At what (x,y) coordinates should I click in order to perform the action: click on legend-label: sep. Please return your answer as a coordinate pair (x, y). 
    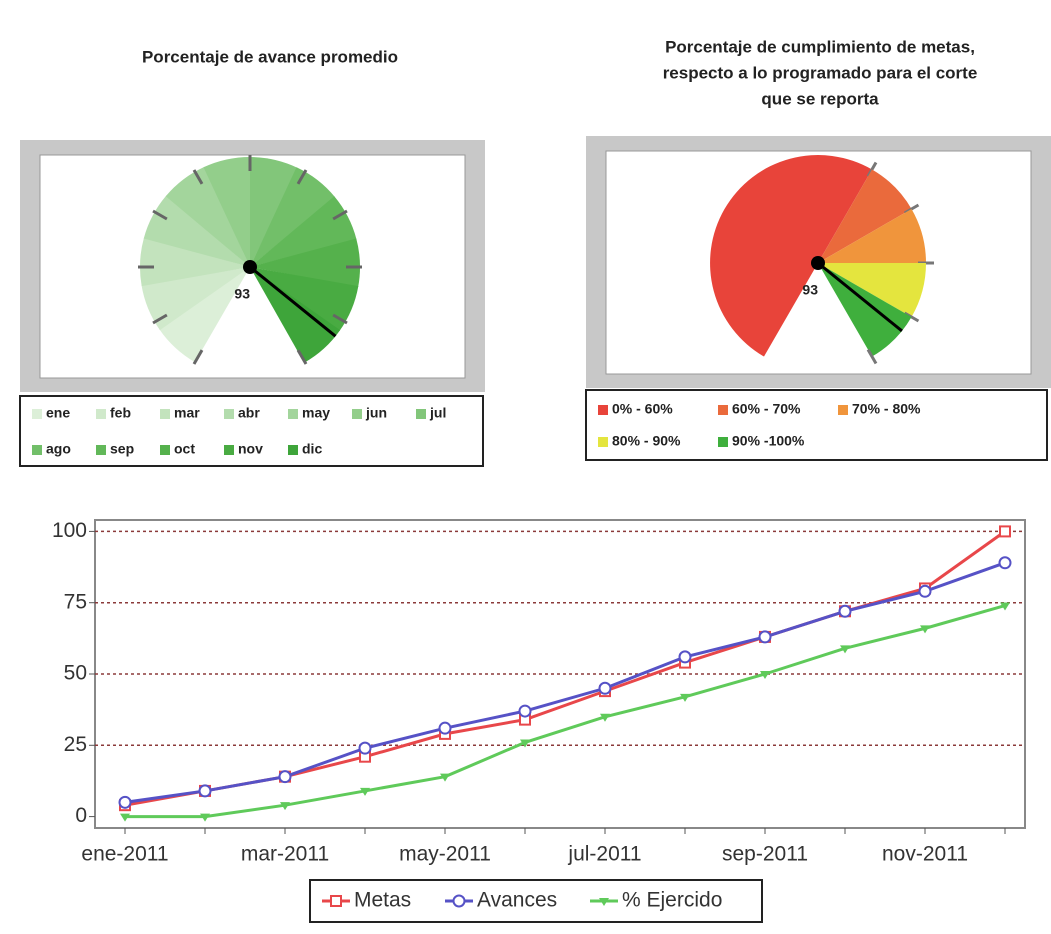
    Looking at the image, I should click on (122, 449).